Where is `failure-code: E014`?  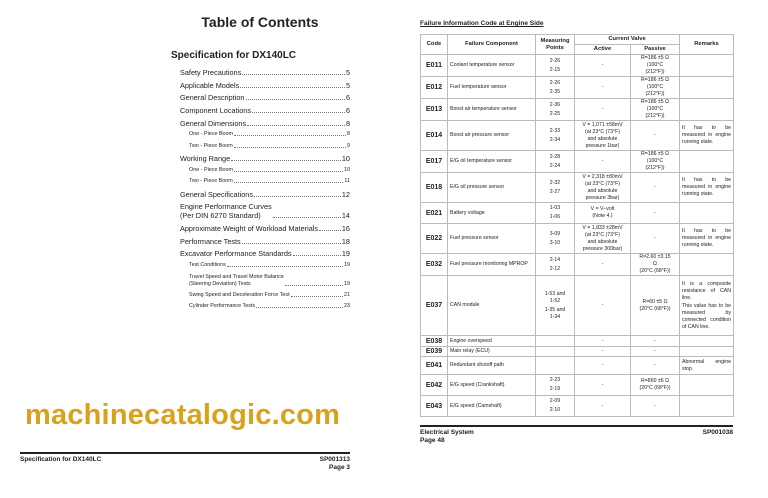 failure-code: E014 is located at coordinates (434, 135).